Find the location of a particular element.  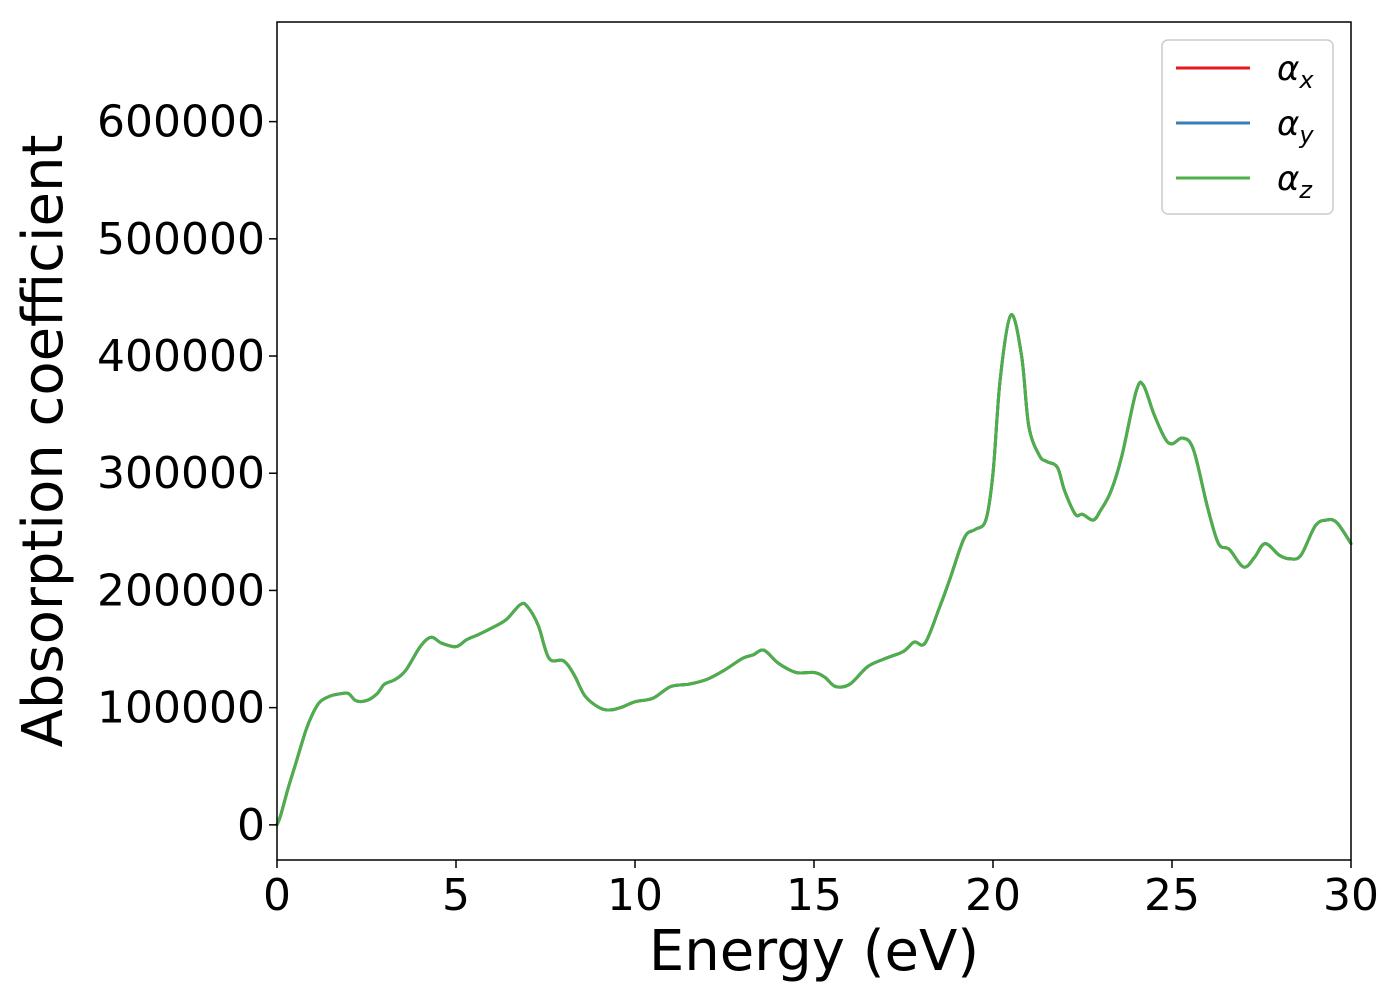

x-tick-label: 0 is located at coordinates (277, 895).